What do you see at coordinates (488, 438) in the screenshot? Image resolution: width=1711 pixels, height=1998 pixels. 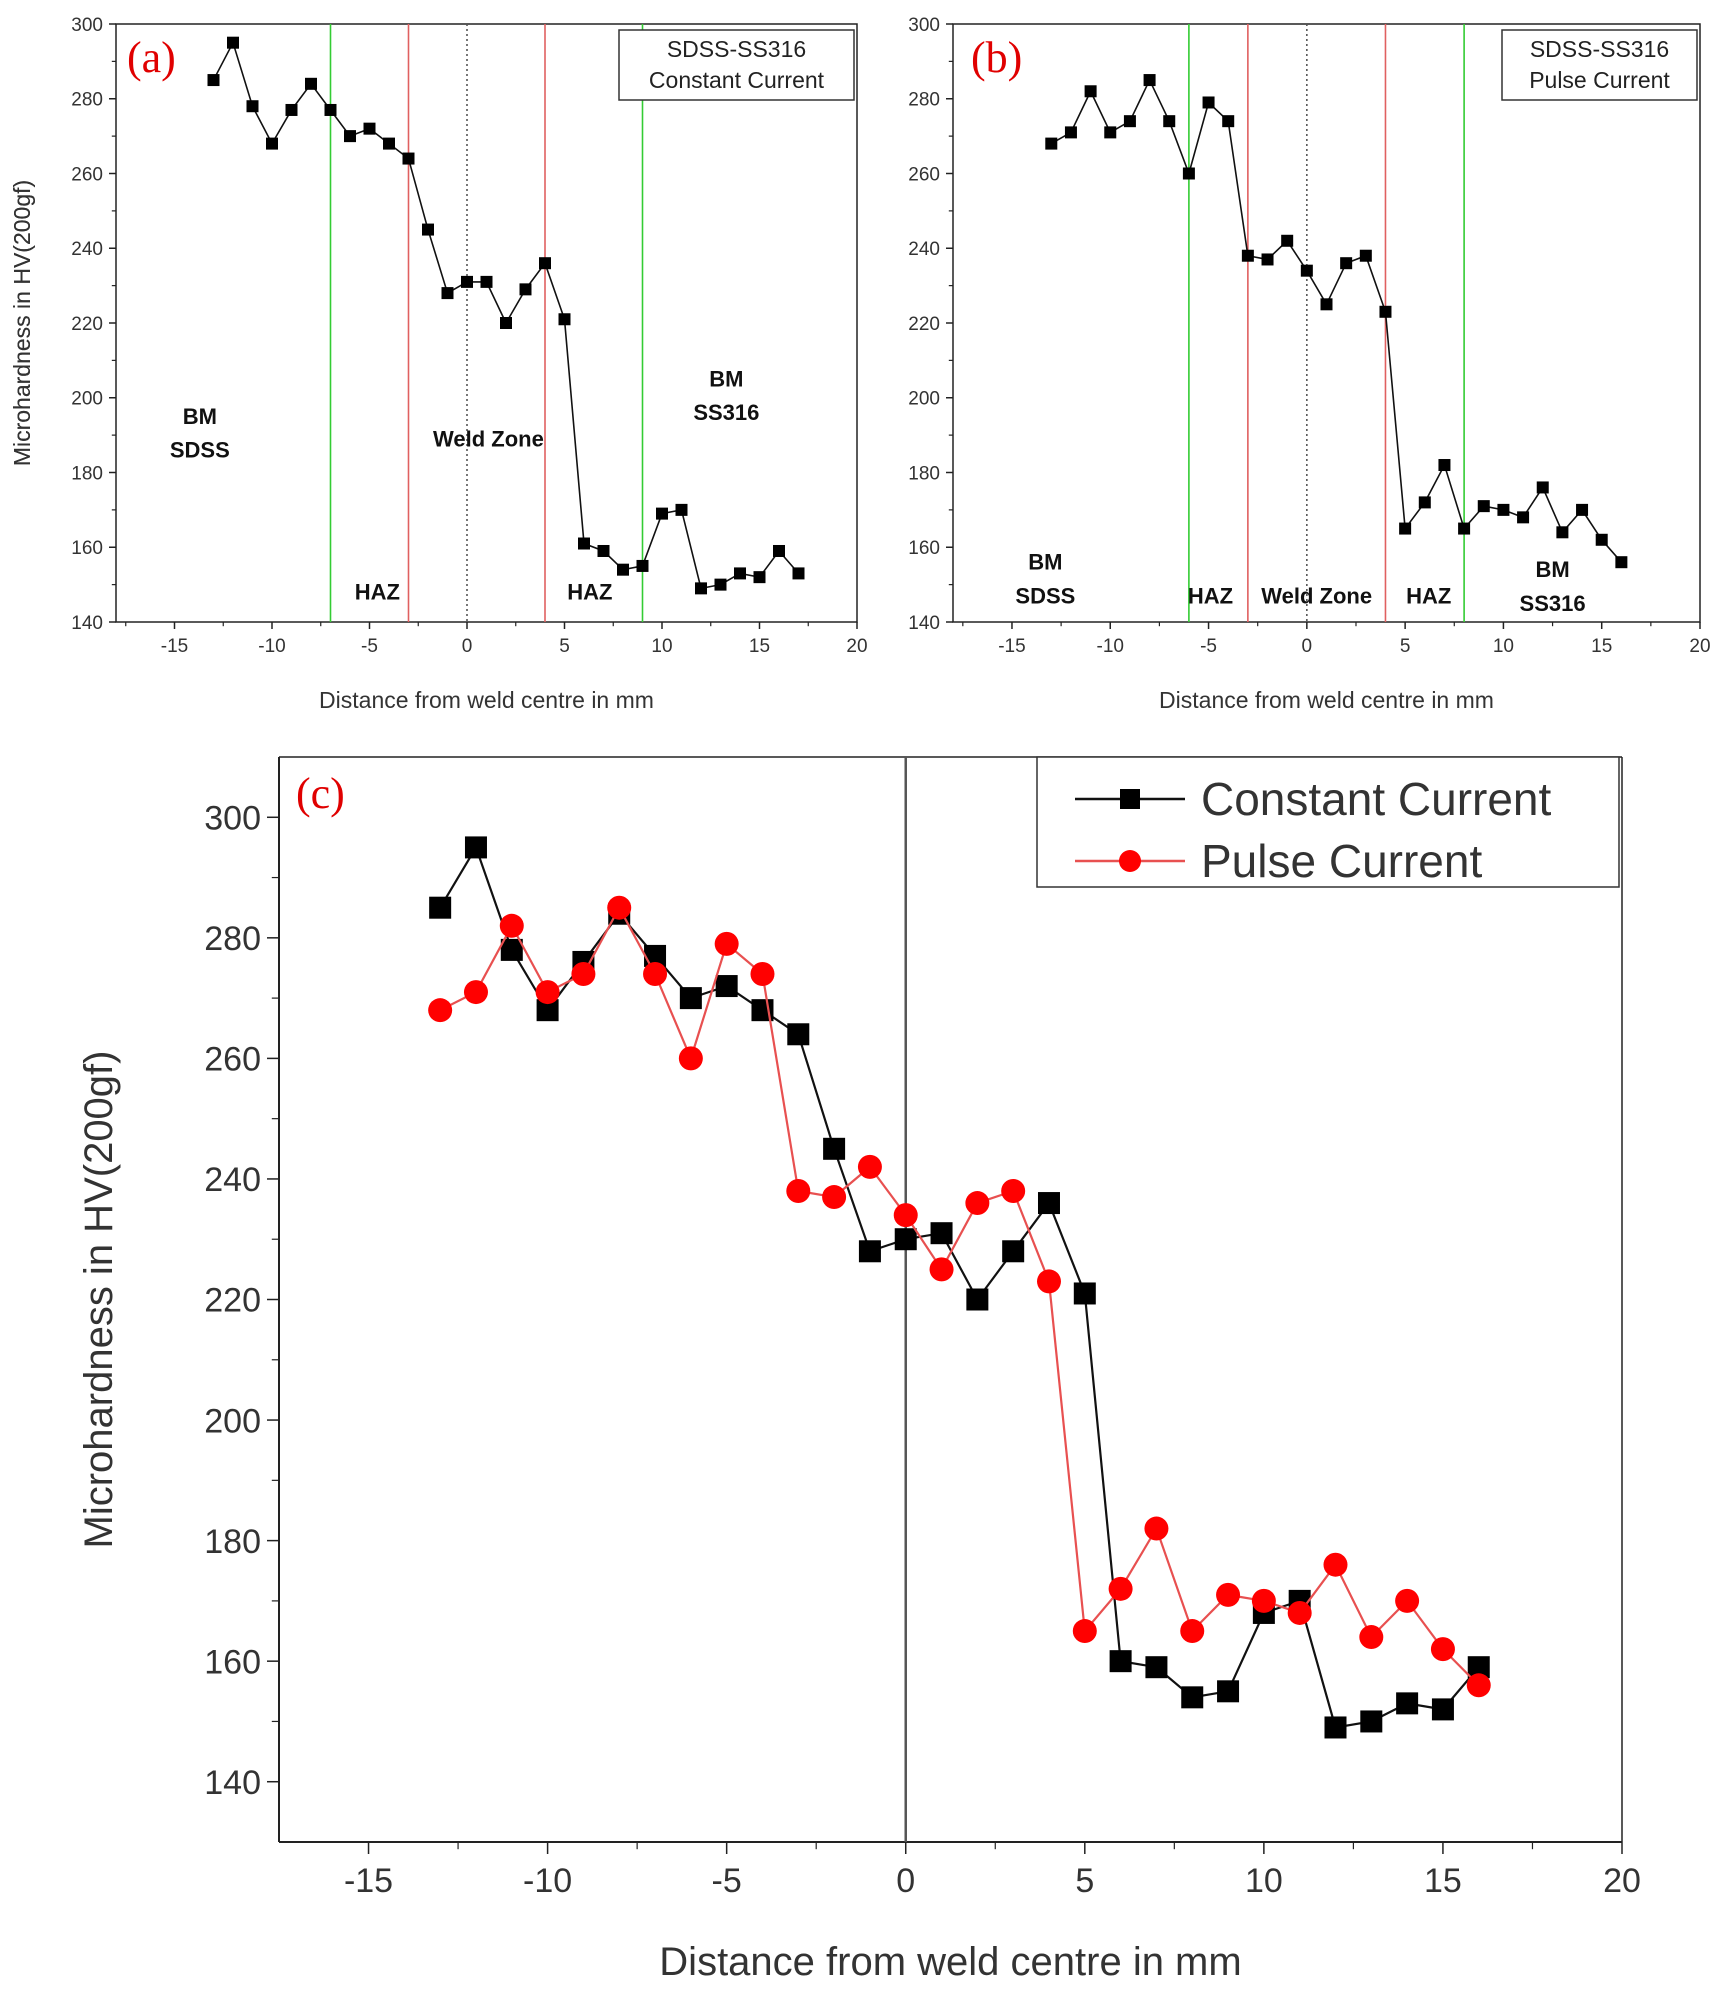 I see `region-annotation: Weld Zone` at bounding box center [488, 438].